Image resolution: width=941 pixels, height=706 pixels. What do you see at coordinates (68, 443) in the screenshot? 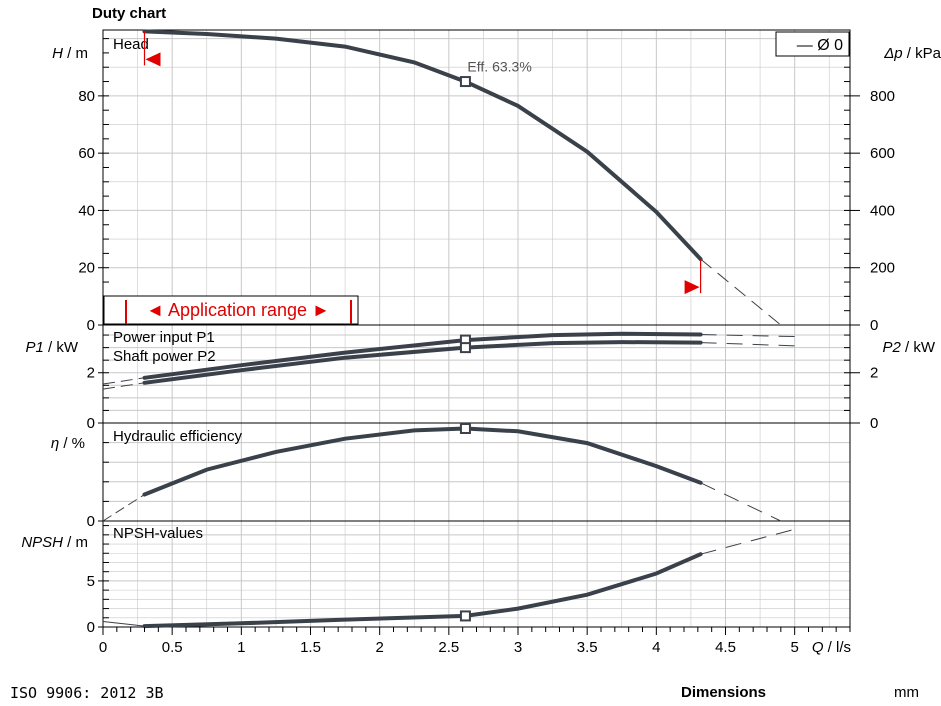
I see `efficiency-axis-label: η / %` at bounding box center [68, 443].